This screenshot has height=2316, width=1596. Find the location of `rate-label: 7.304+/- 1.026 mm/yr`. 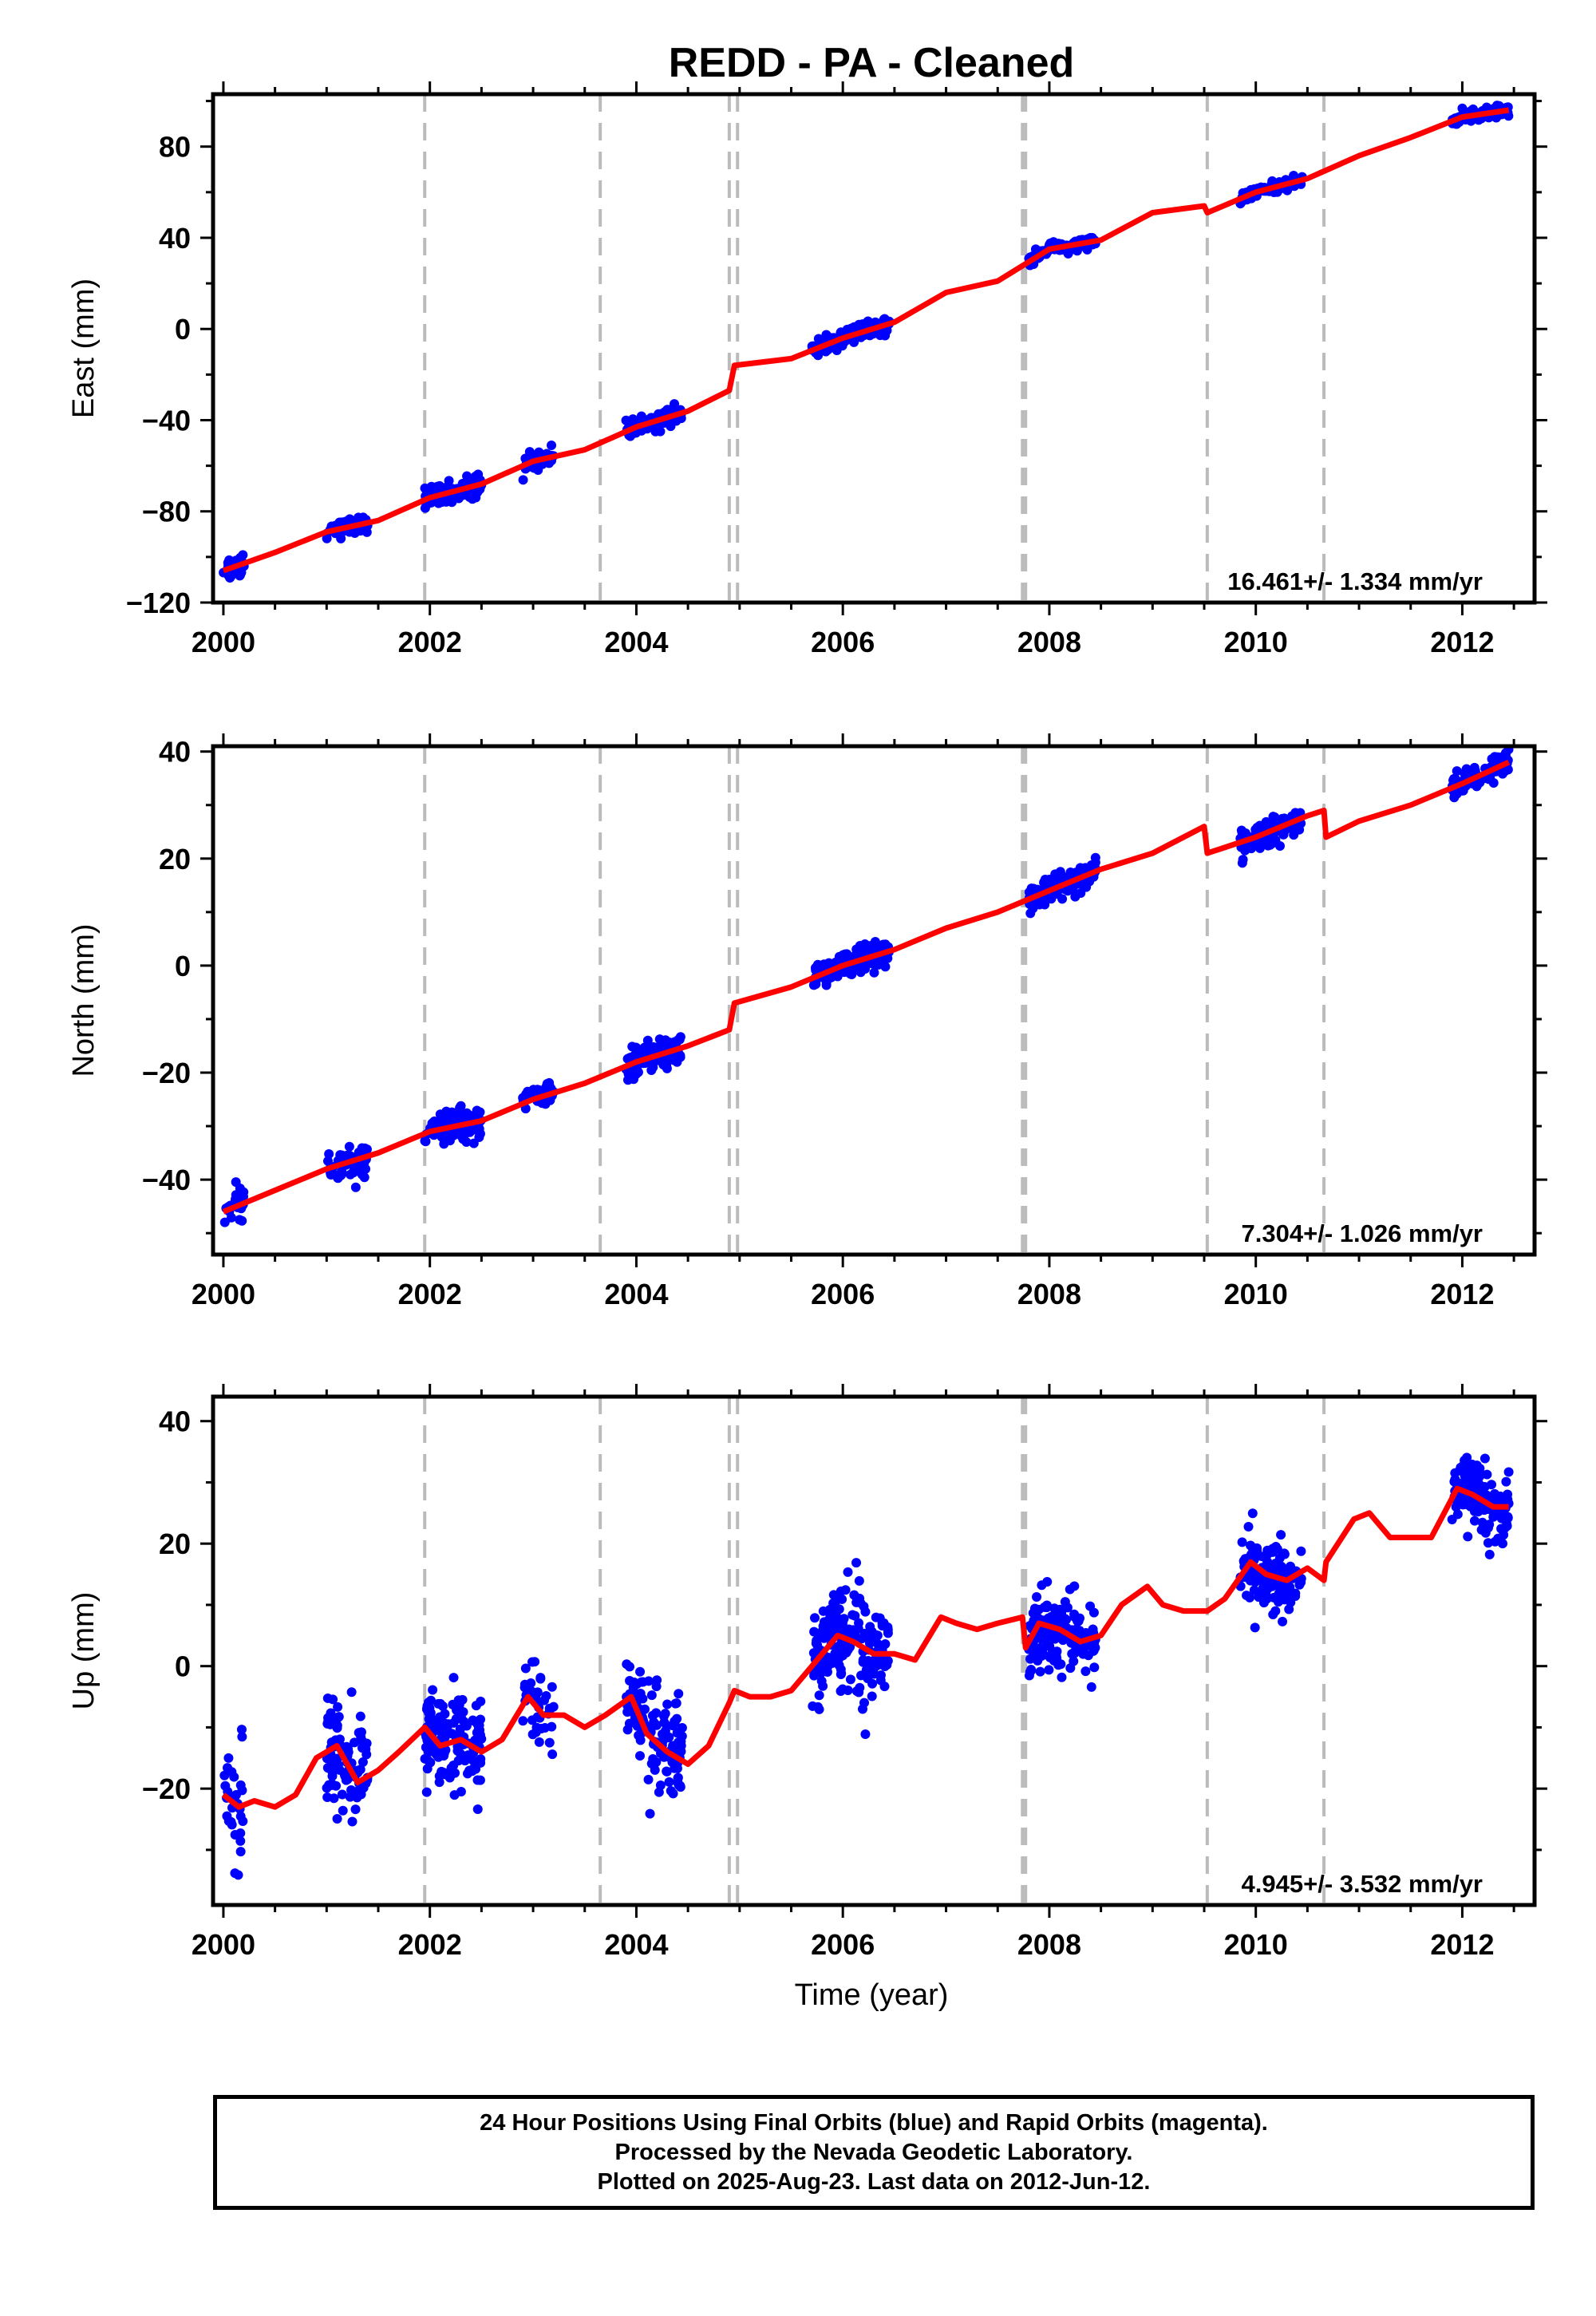

rate-label: 7.304+/- 1.026 mm/yr is located at coordinates (1362, 1233).